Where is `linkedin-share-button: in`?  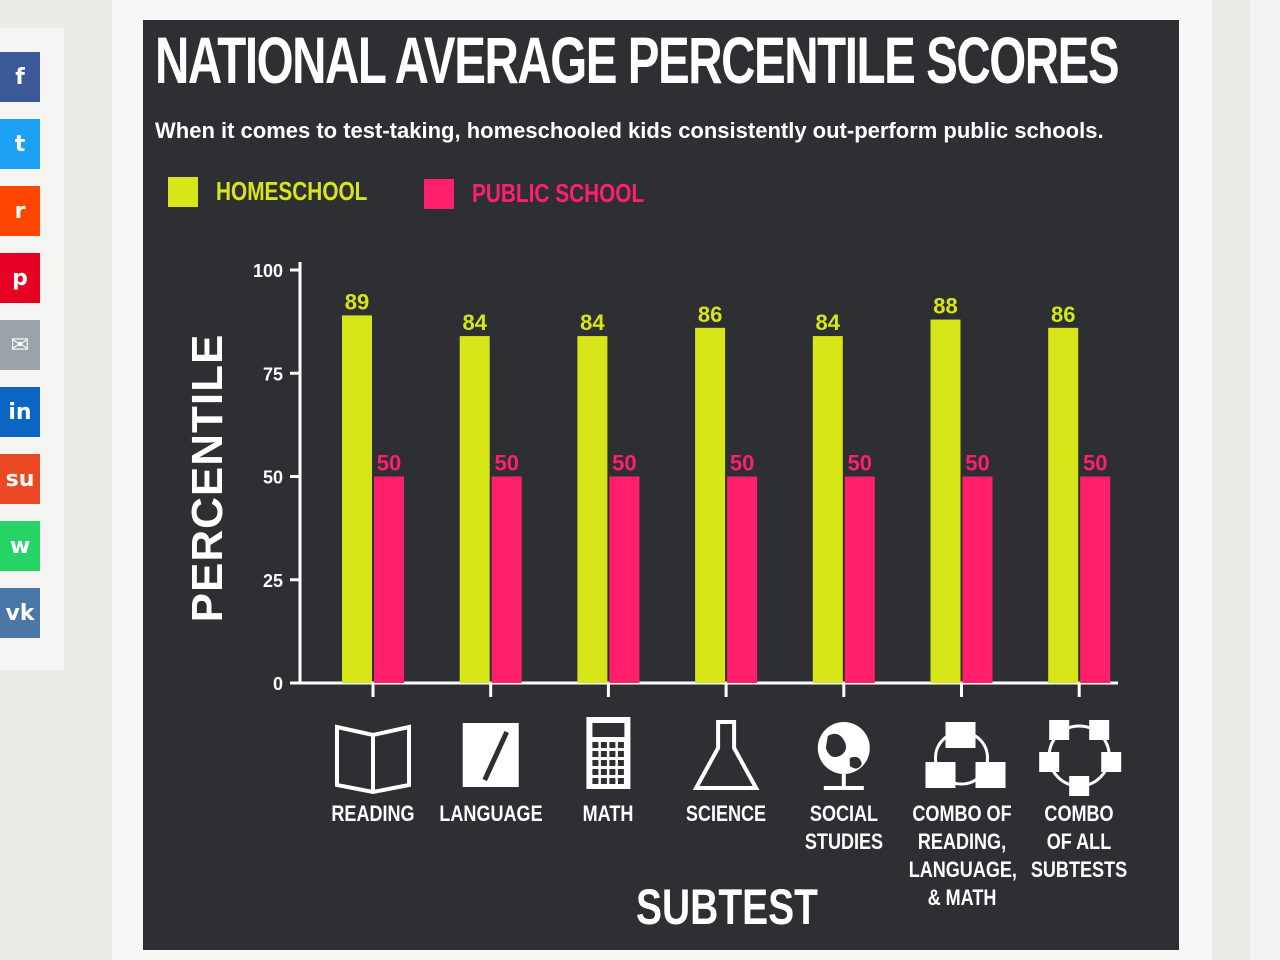
linkedin-share-button: in is located at coordinates (20, 412).